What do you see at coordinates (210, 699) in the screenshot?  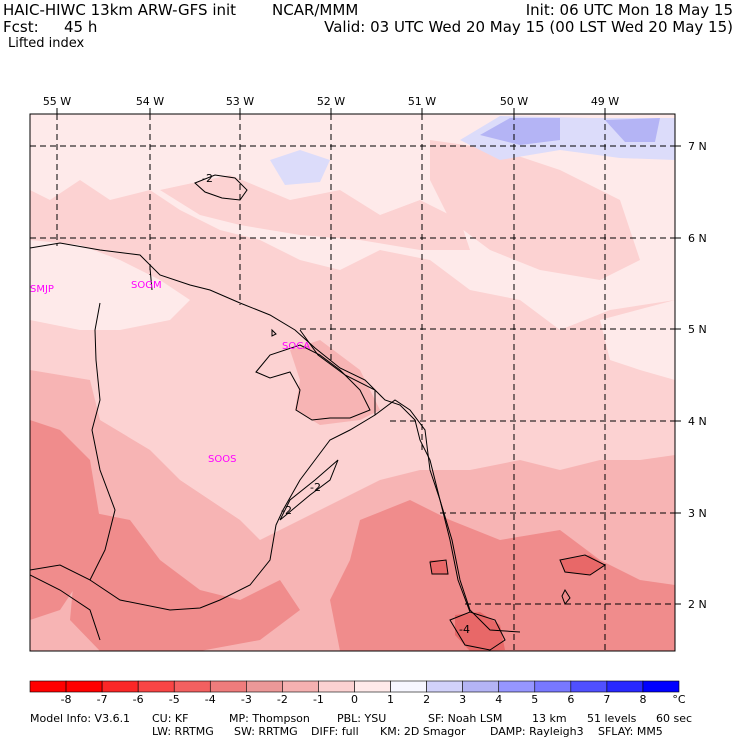 I see `colorbar-tick-label: -4` at bounding box center [210, 699].